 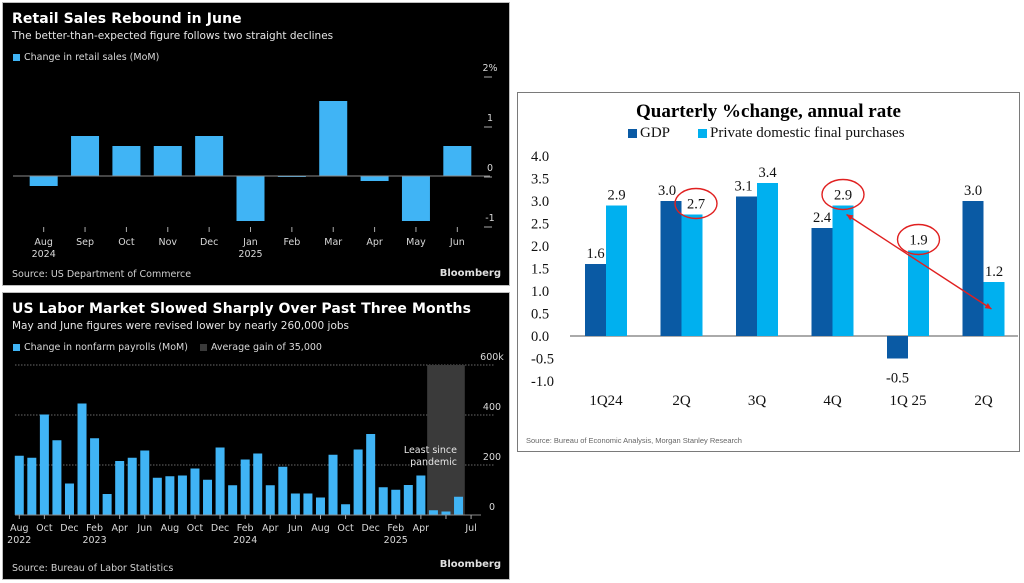 What do you see at coordinates (822, 282) in the screenshot?
I see `gdp-bar-4q` at bounding box center [822, 282].